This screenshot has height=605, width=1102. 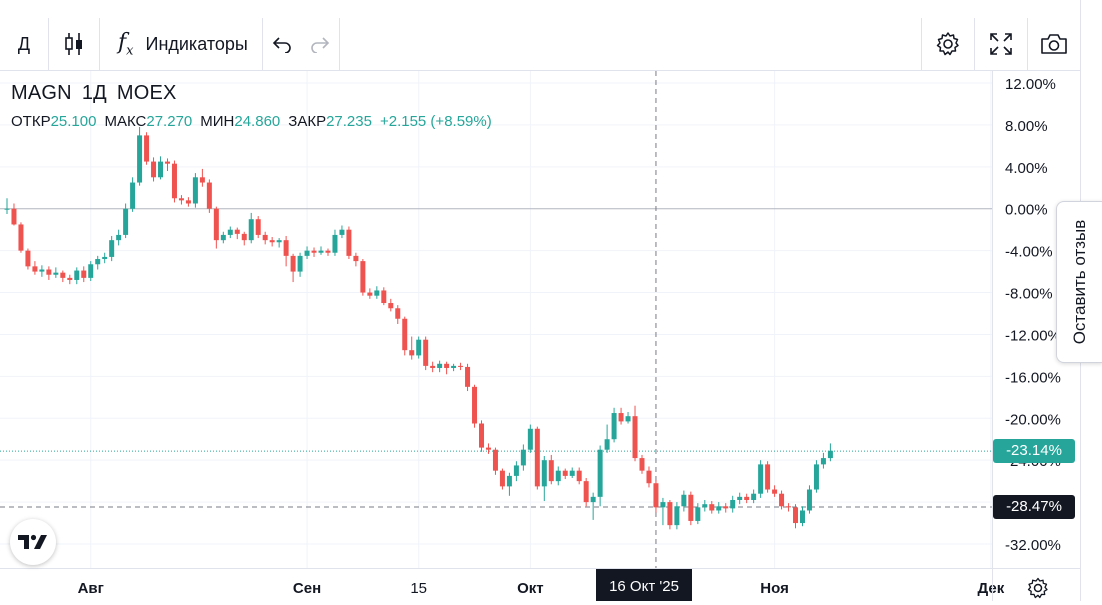 I want to click on symbol-interval: 1Д, so click(x=94, y=93).